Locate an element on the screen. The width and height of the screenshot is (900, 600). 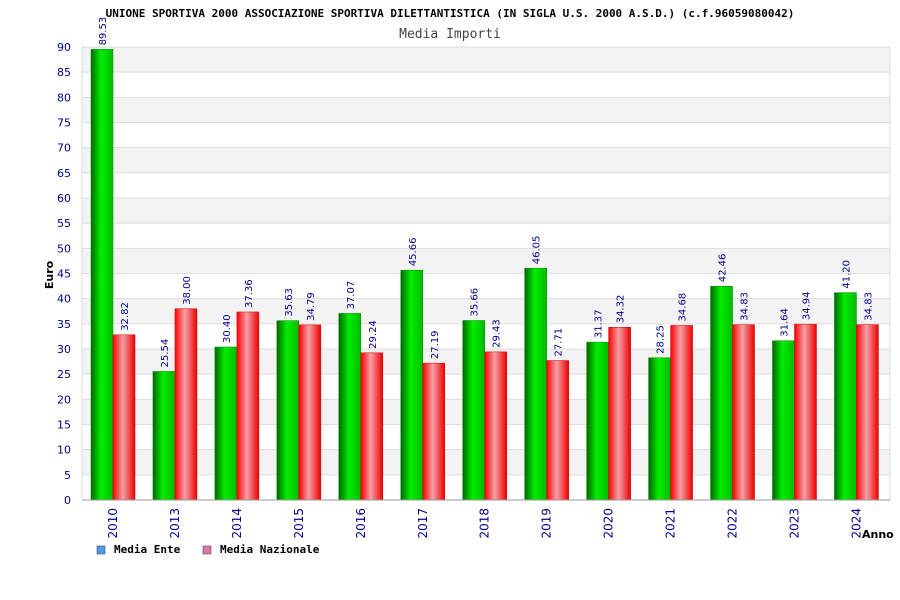
data-label: 34.32 is located at coordinates (621, 309).